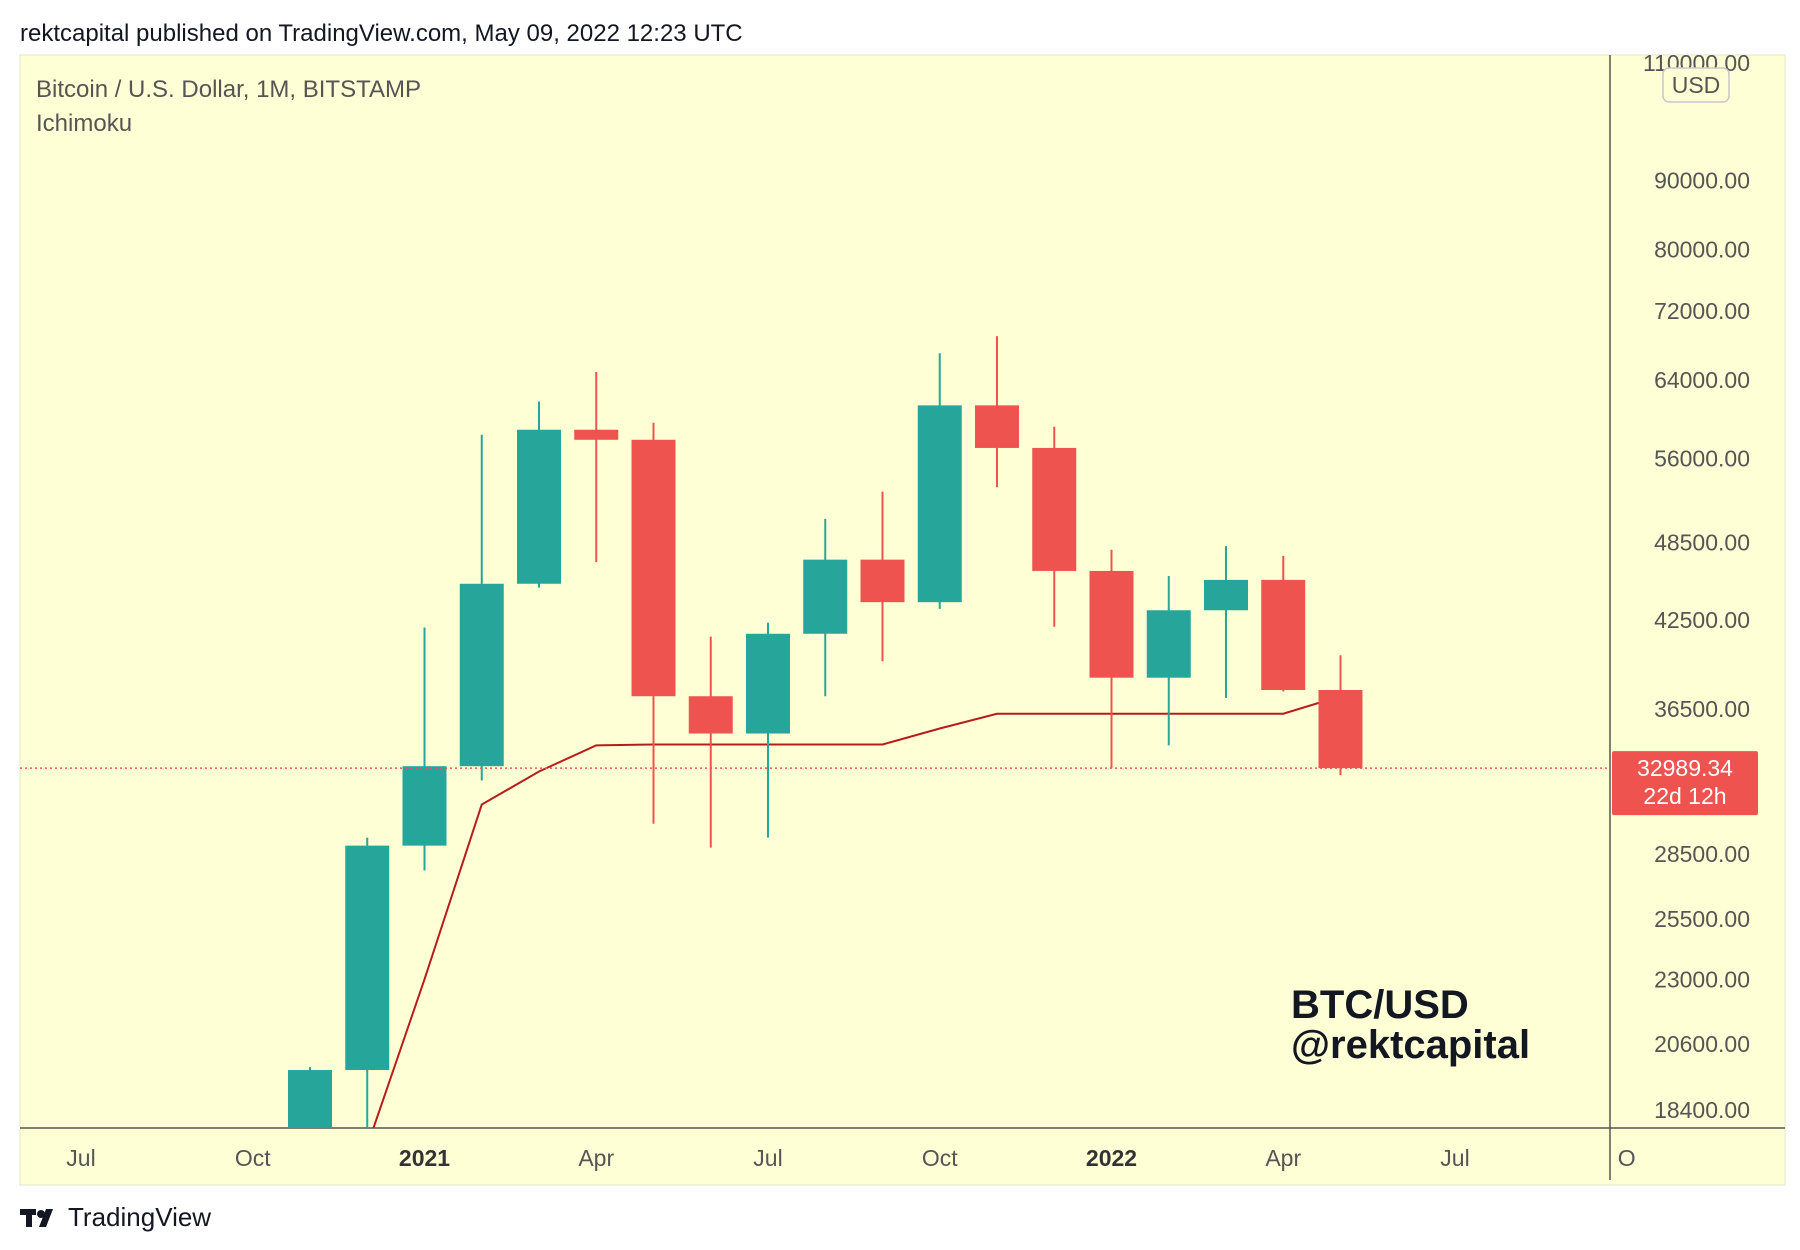 This screenshot has height=1250, width=1800. Describe the element at coordinates (1380, 1005) in the screenshot. I see `watermark-line1: BTC/USD` at that location.